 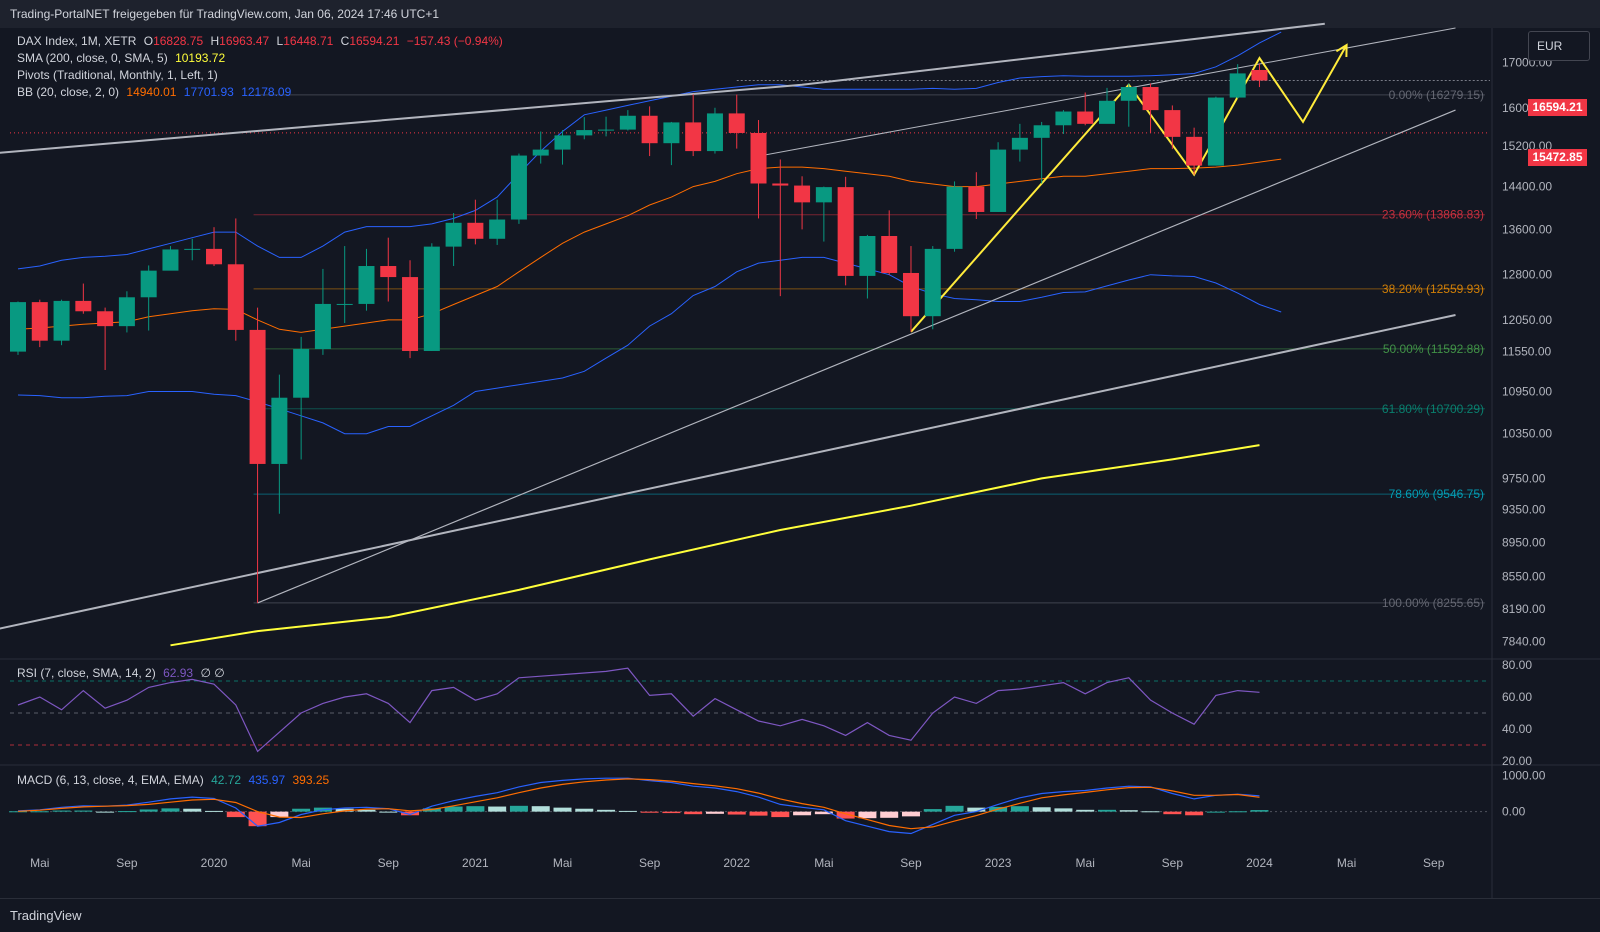 I want to click on legend-macd-hist: 42.72, so click(x=226, y=780).